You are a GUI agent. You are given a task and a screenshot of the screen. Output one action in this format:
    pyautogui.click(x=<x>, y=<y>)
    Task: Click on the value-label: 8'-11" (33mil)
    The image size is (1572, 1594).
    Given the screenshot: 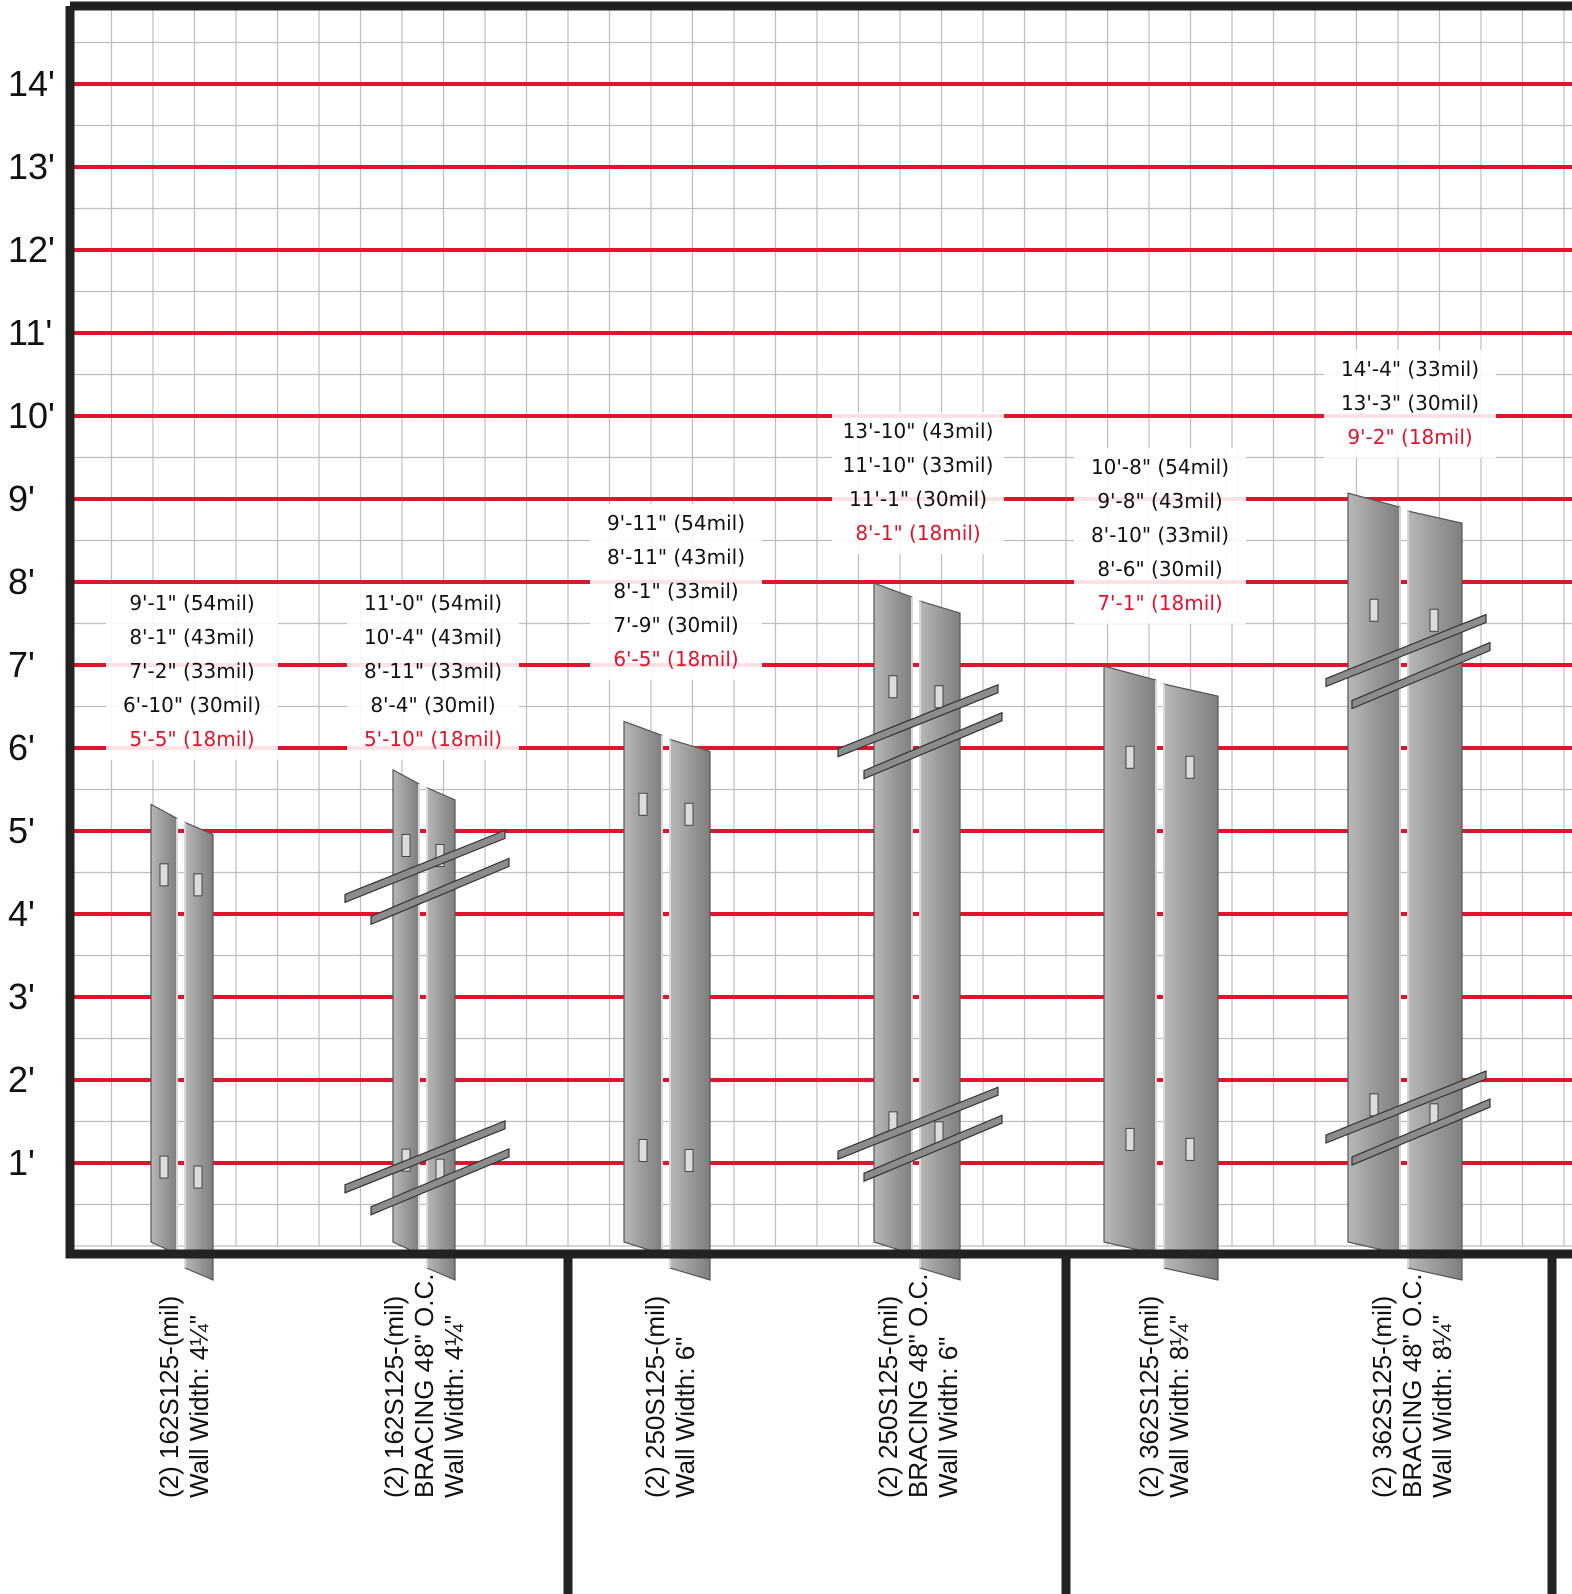 What is the action you would take?
    pyautogui.click(x=433, y=671)
    